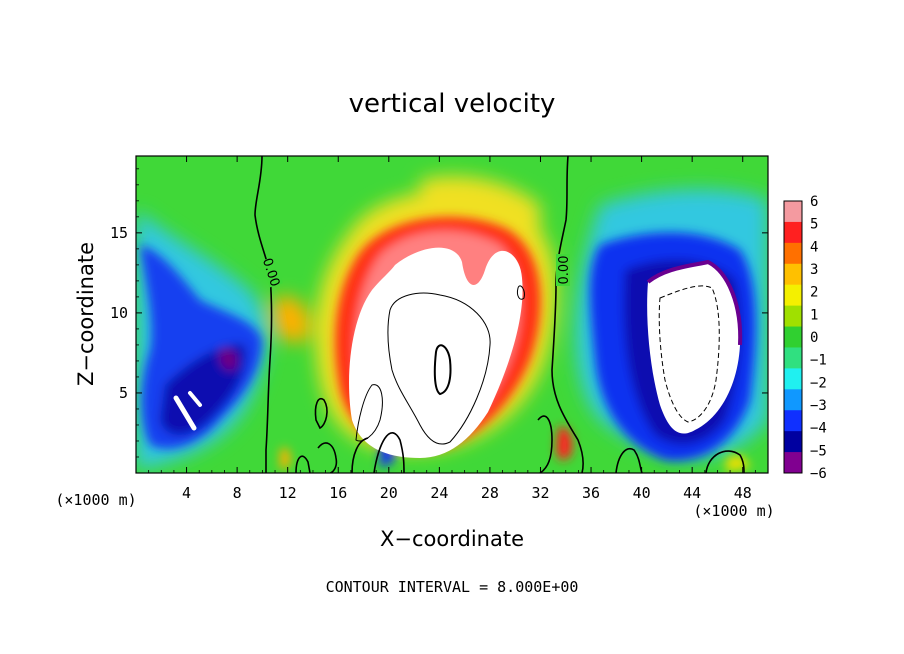 This screenshot has height=654, width=904. I want to click on x-tick-label: 44, so click(692, 493).